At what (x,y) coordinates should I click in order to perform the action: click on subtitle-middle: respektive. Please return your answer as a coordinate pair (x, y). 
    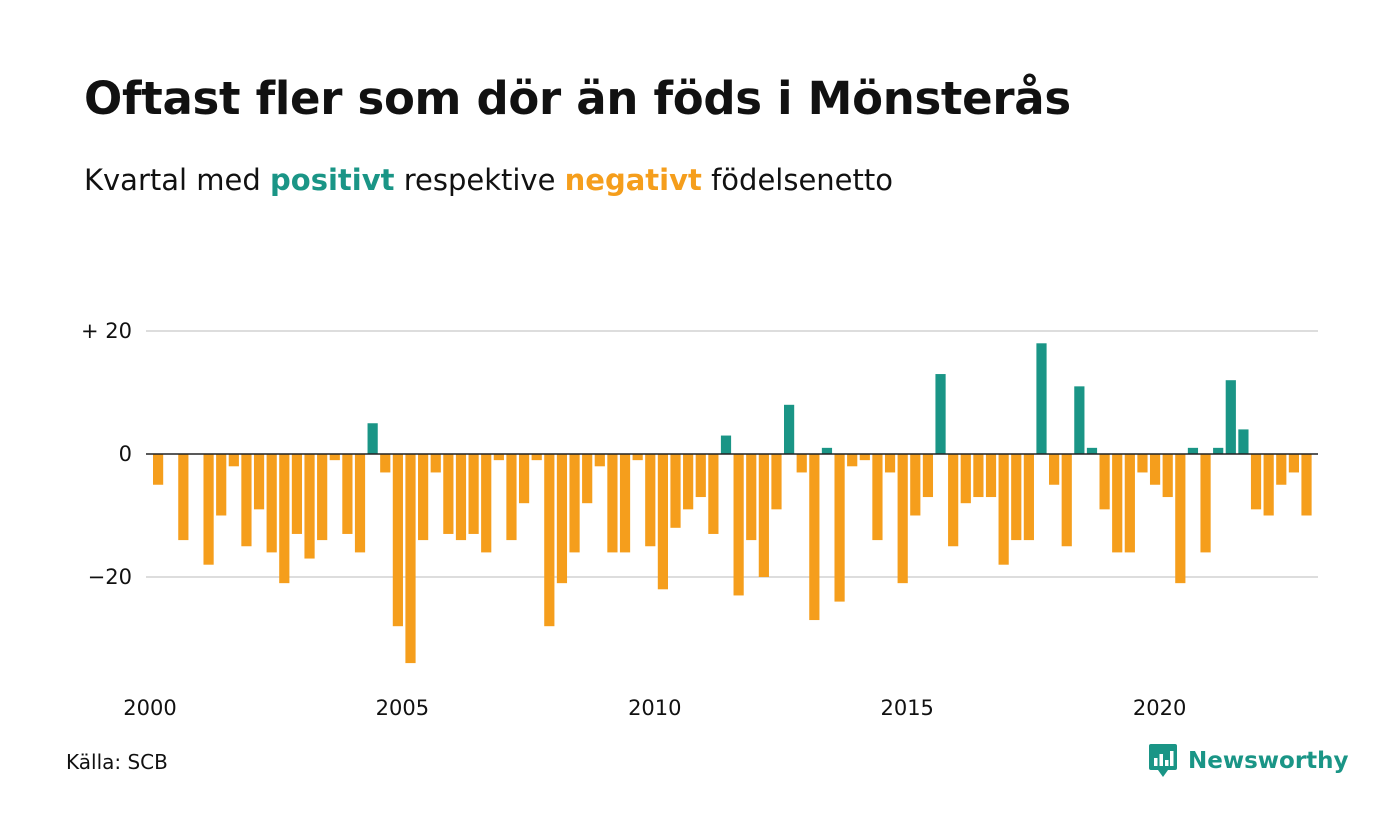
    Looking at the image, I should click on (479, 180).